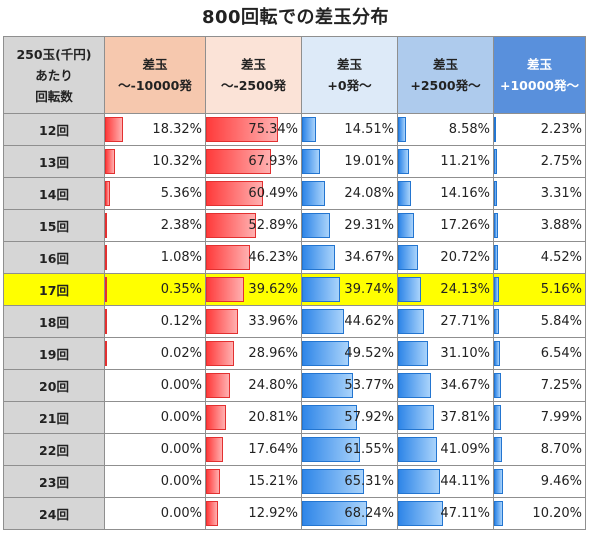 Image resolution: width=591 pixels, height=542 pixels. What do you see at coordinates (369, 449) in the screenshot?
I see `cell-value: 61.55%` at bounding box center [369, 449].